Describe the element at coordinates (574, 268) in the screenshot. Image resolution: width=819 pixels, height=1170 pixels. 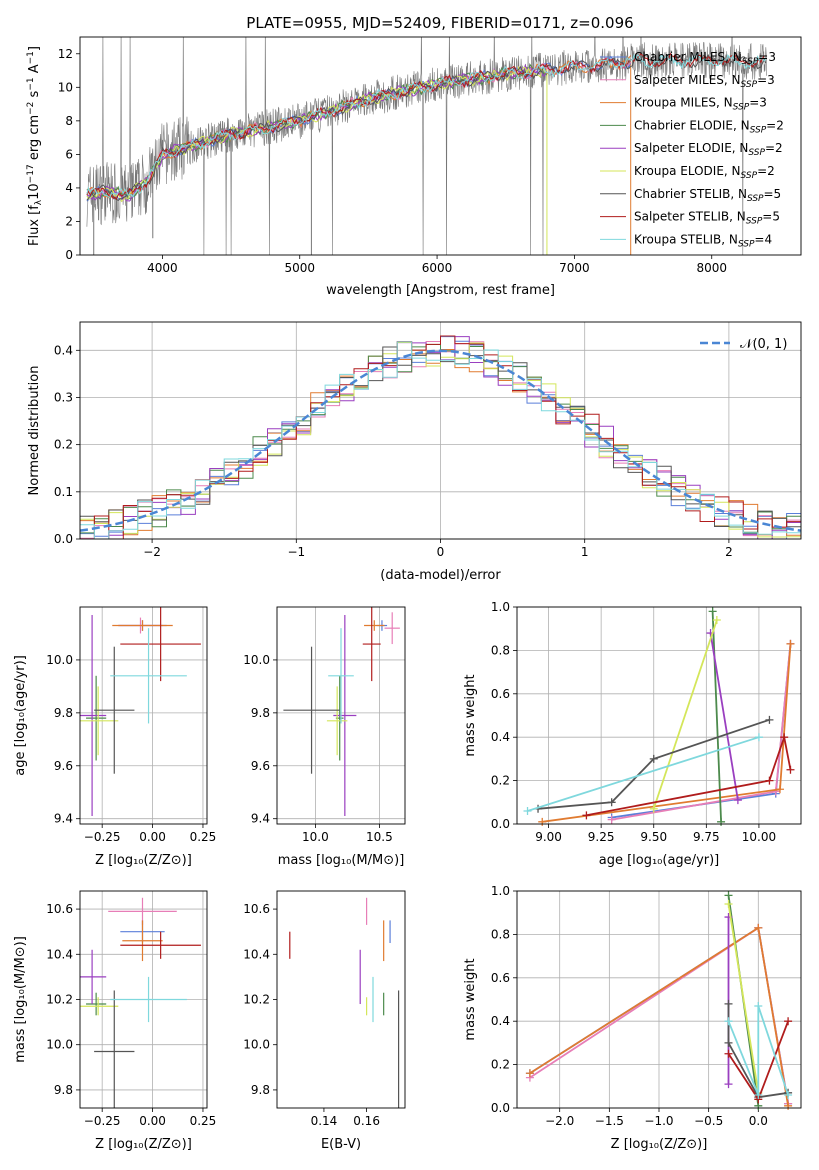
I see `x-tick-label: 7000` at that location.